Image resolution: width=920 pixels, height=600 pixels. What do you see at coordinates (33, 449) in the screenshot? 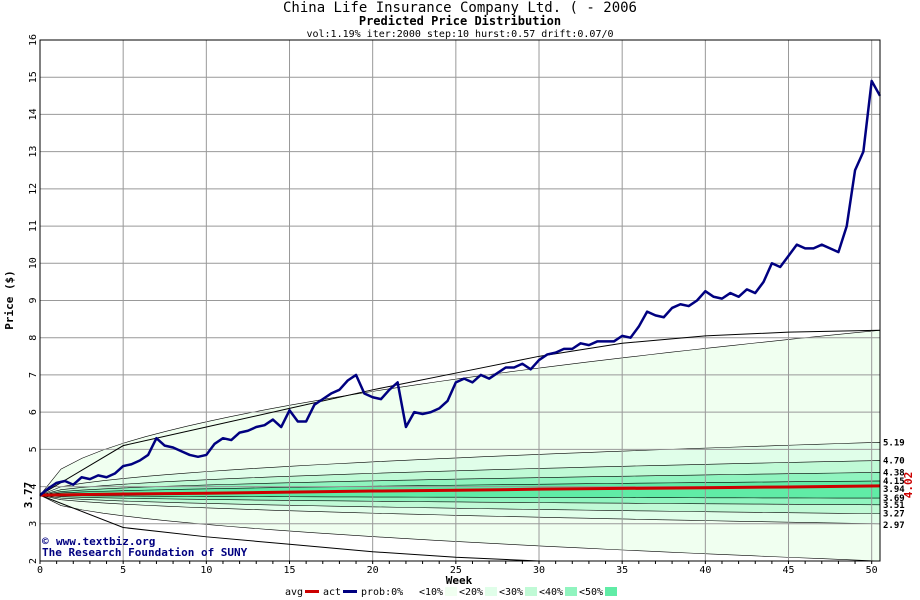
I see `y-tick-label-3: 5` at bounding box center [33, 449].